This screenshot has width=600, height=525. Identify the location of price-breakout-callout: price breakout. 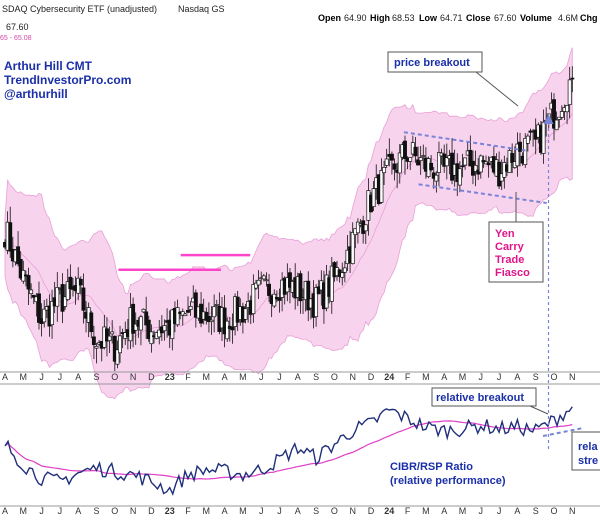
(453, 79).